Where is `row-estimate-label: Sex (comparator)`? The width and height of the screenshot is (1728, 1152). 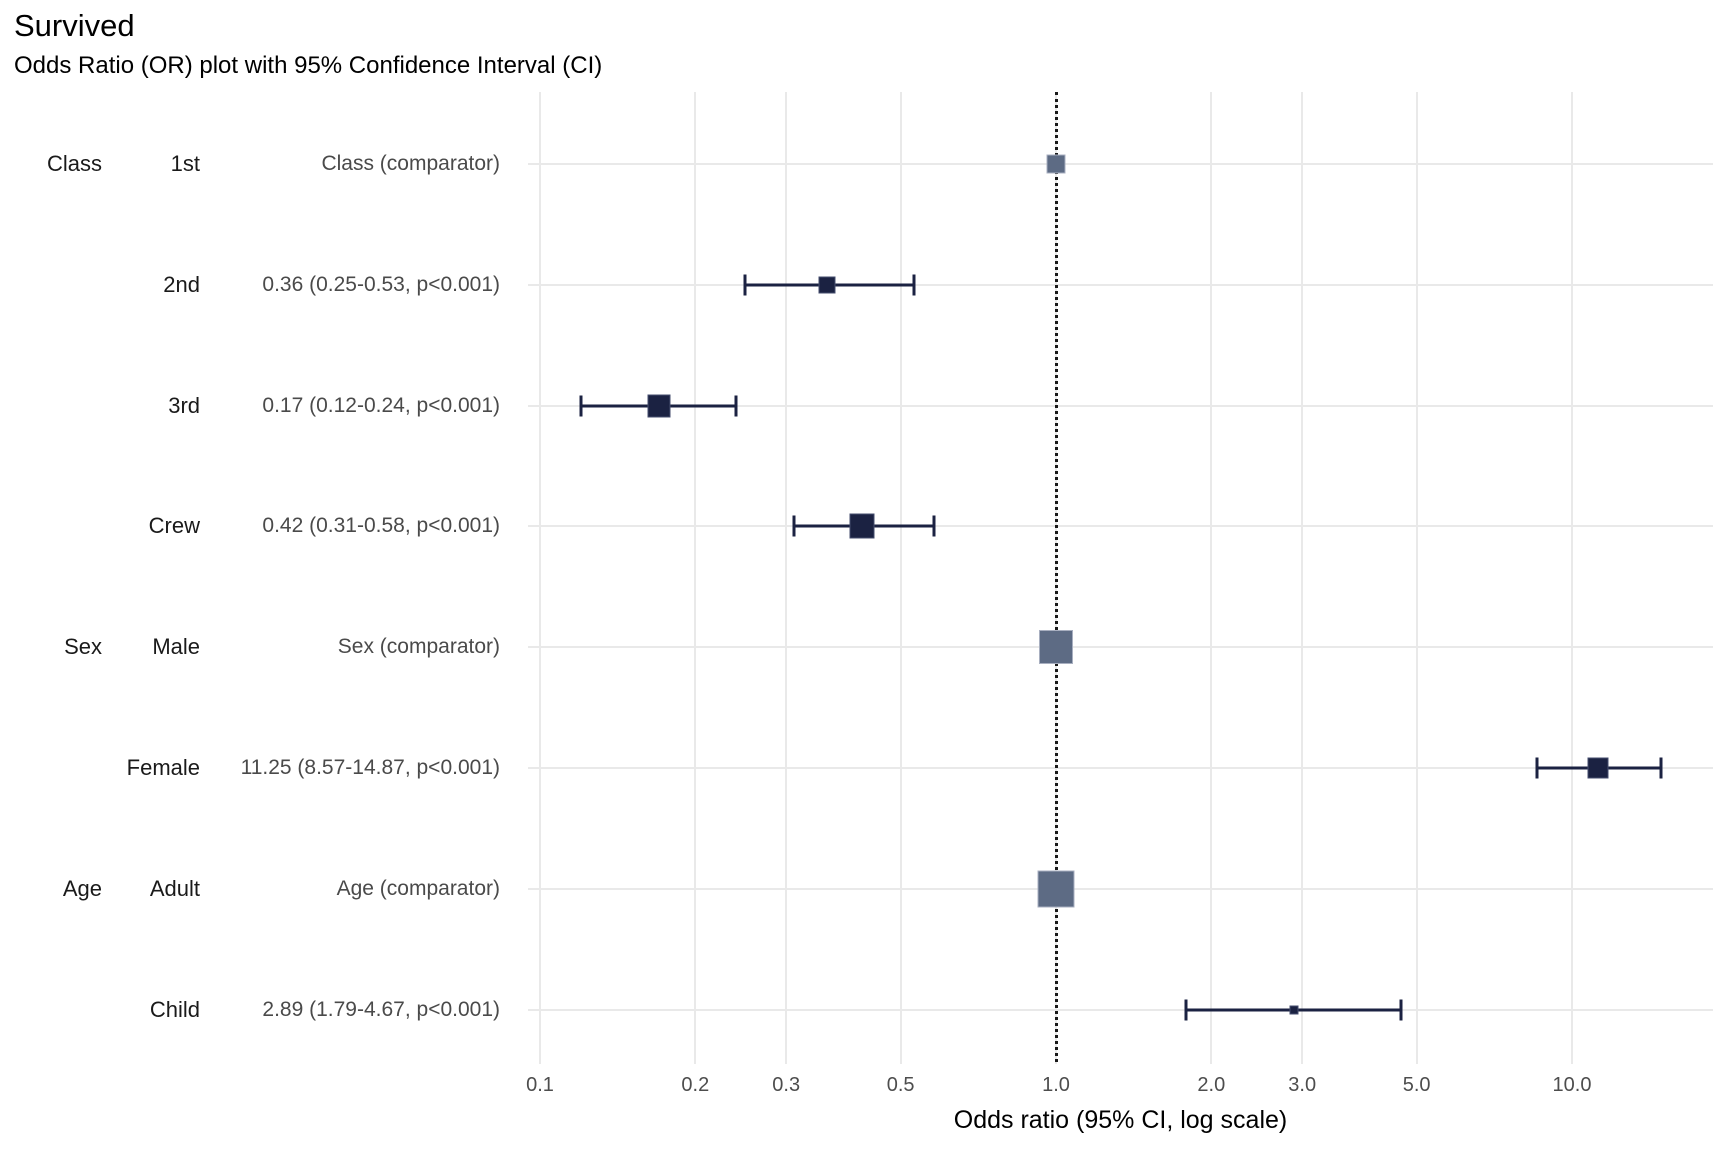
row-estimate-label: Sex (comparator) is located at coordinates (418, 647).